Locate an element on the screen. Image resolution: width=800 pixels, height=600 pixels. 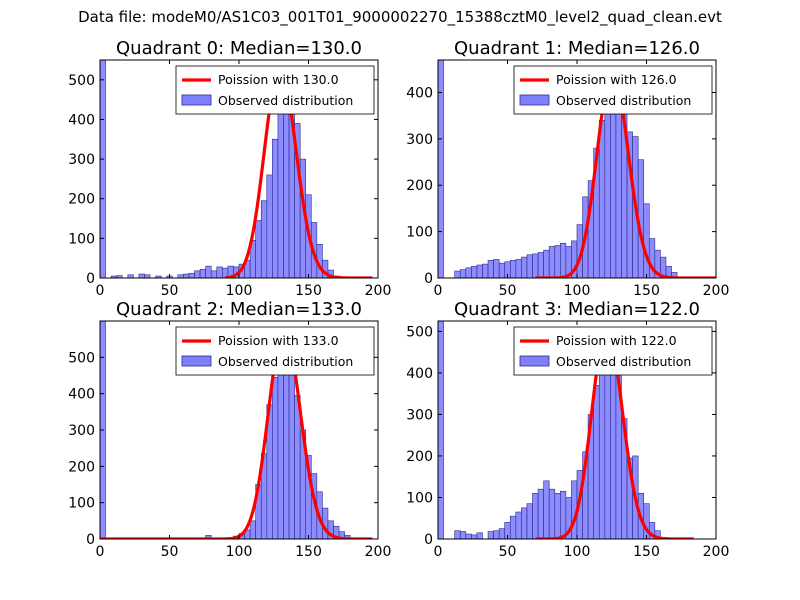
subplot-title: Quadrant 3: Median=122.0 is located at coordinates (577, 309).